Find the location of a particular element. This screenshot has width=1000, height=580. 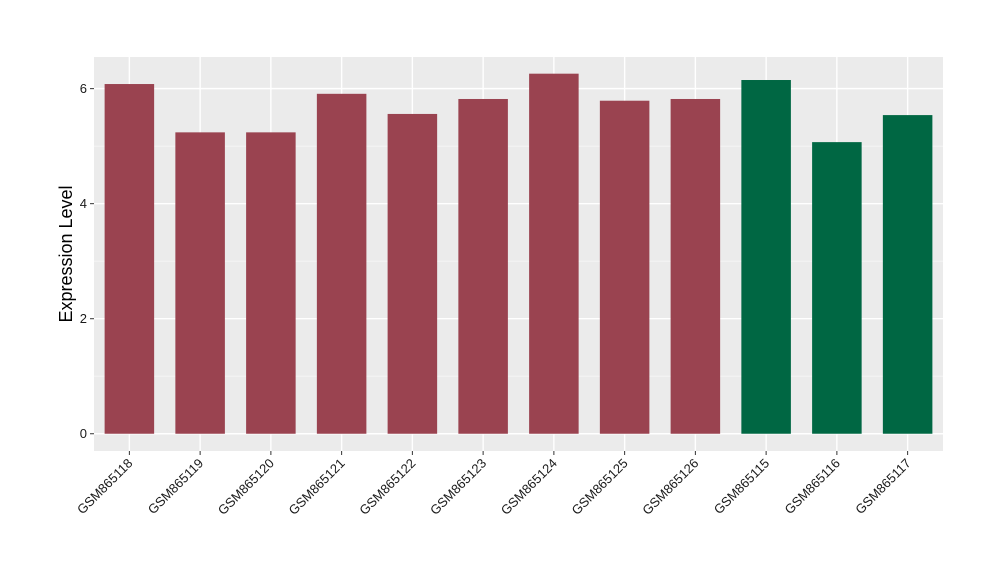

y-tick-label: 2 is located at coordinates (83, 318).